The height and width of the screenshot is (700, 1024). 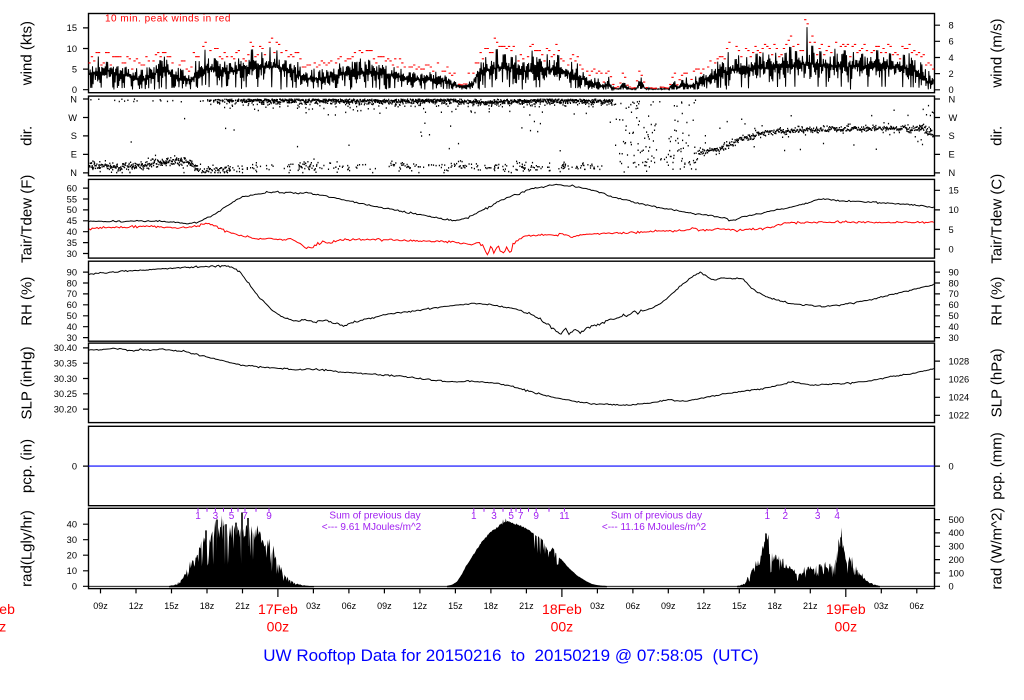 I want to click on svg-text: 1024, so click(x=959, y=398).